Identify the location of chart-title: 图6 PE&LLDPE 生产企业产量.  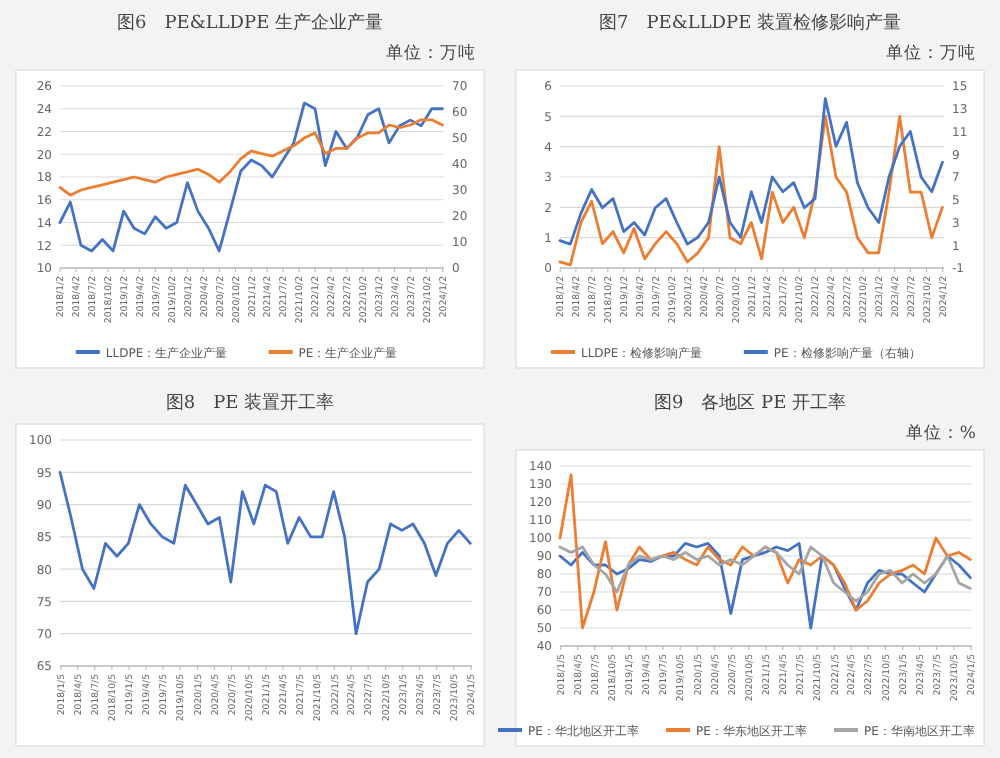
(250, 23).